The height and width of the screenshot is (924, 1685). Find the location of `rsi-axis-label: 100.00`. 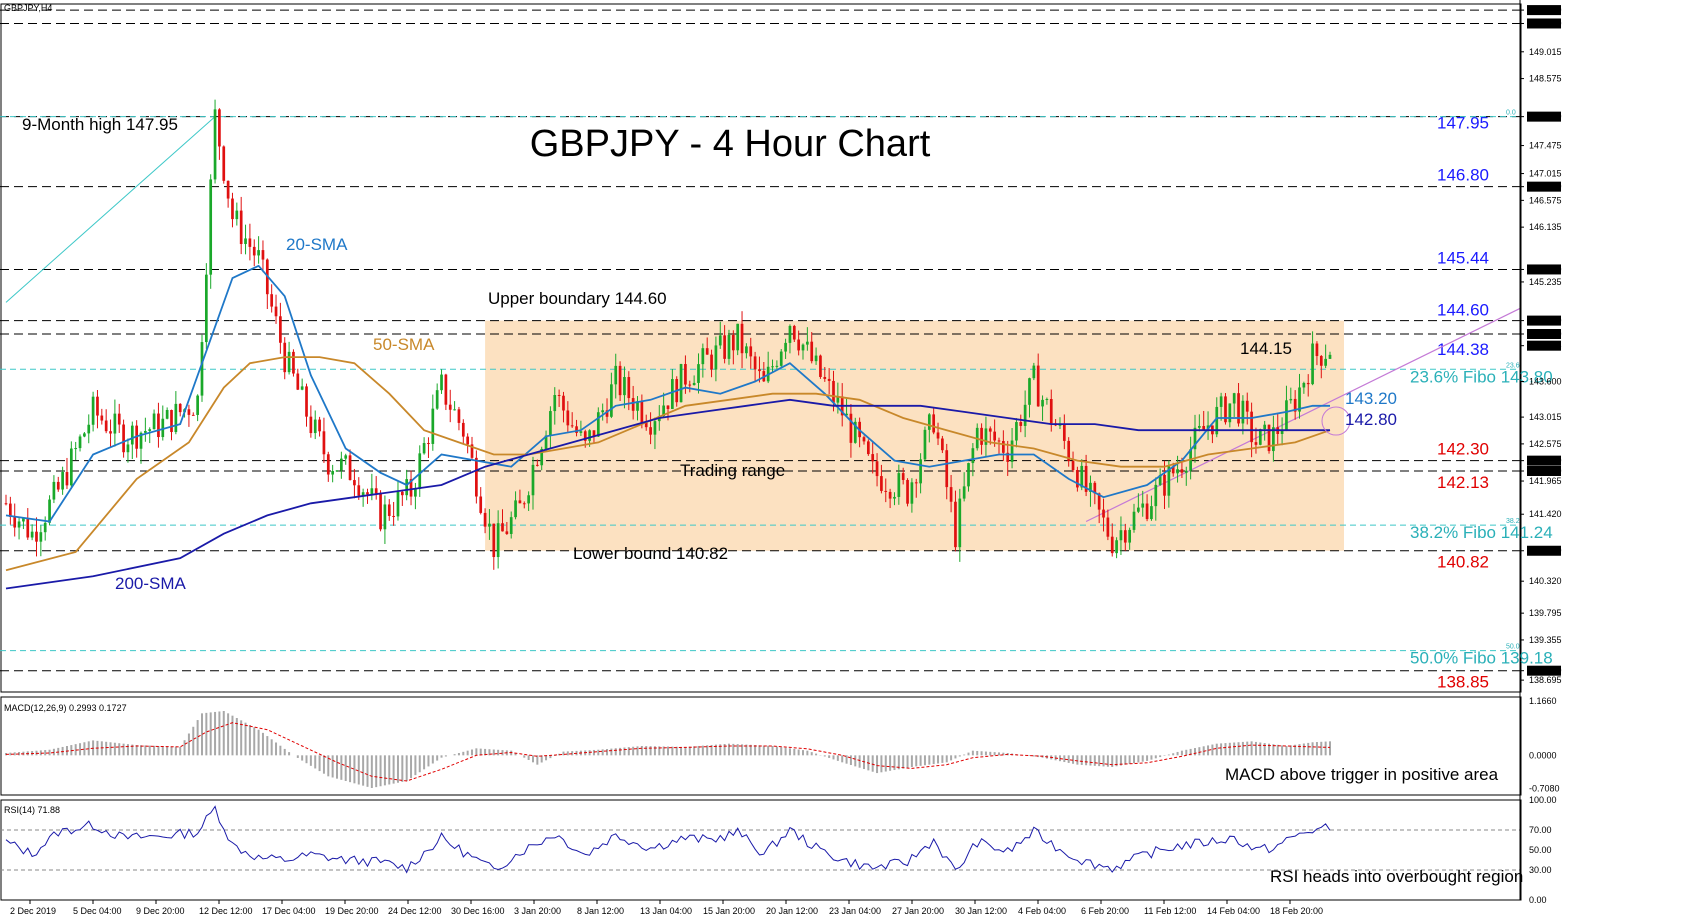

rsi-axis-label: 100.00 is located at coordinates (1543, 800).